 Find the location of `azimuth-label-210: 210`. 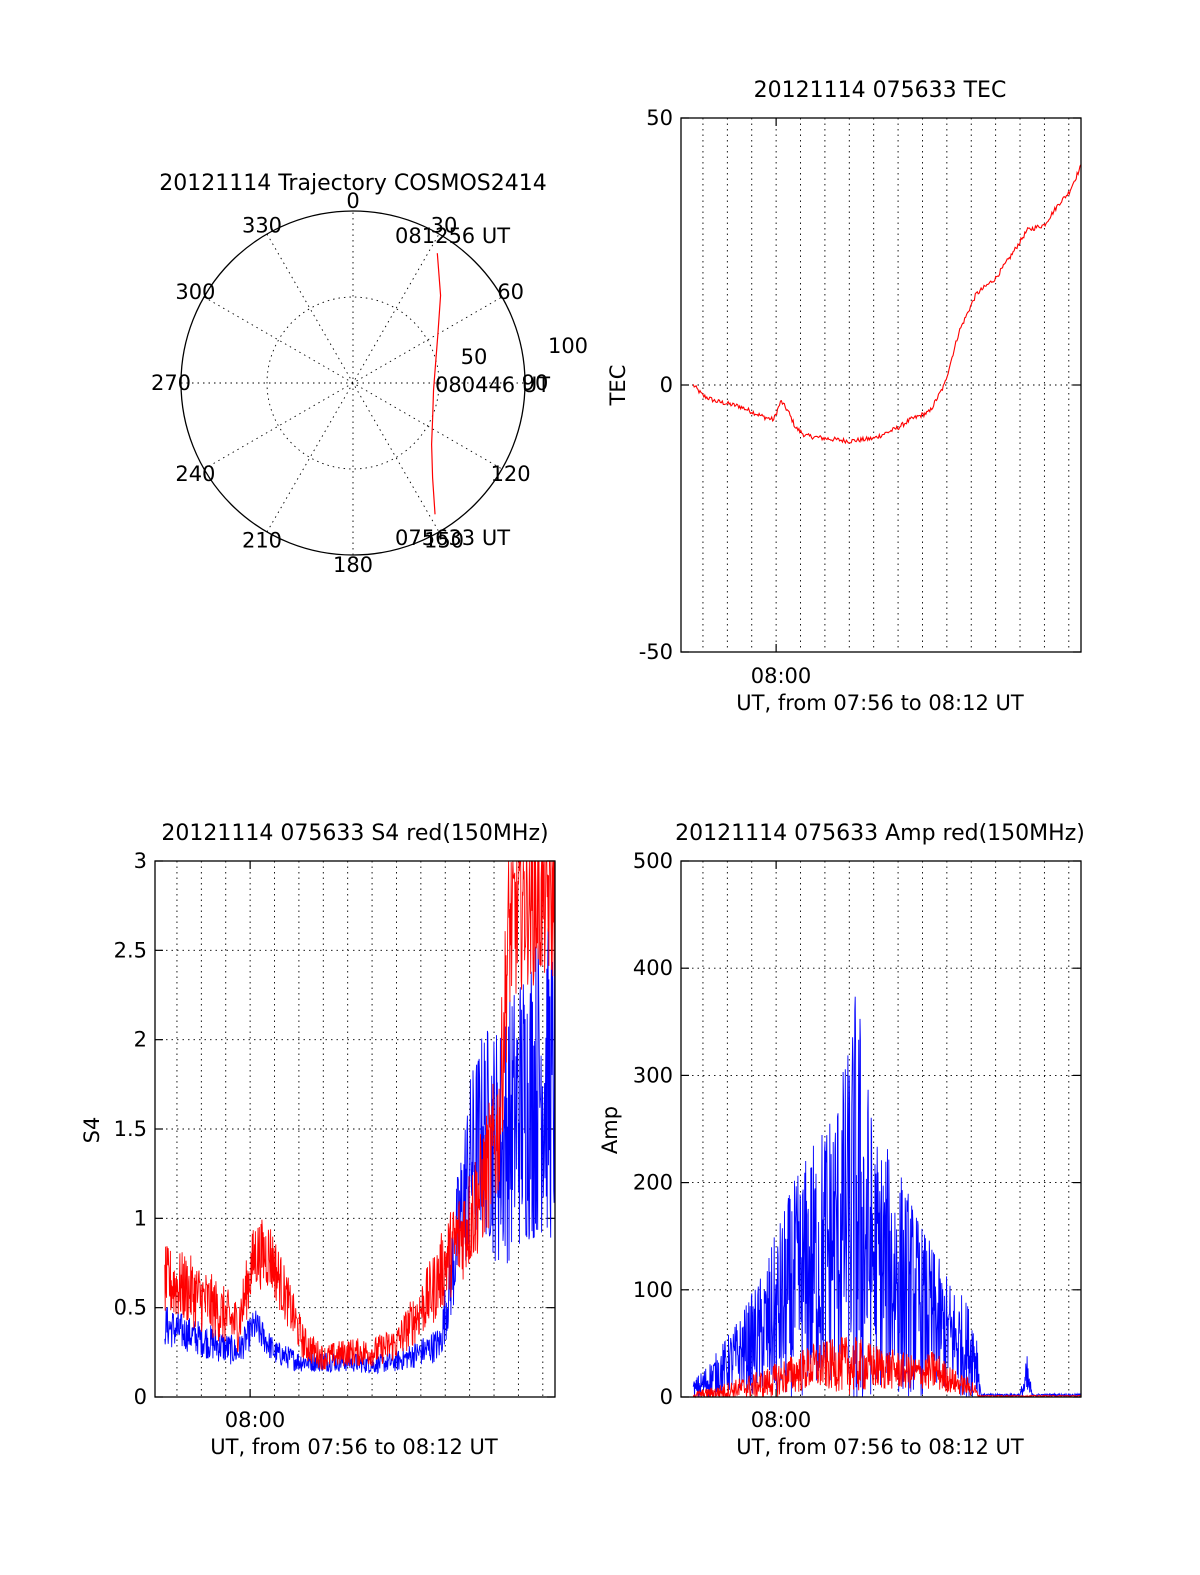

azimuth-label-210: 210 is located at coordinates (262, 541).